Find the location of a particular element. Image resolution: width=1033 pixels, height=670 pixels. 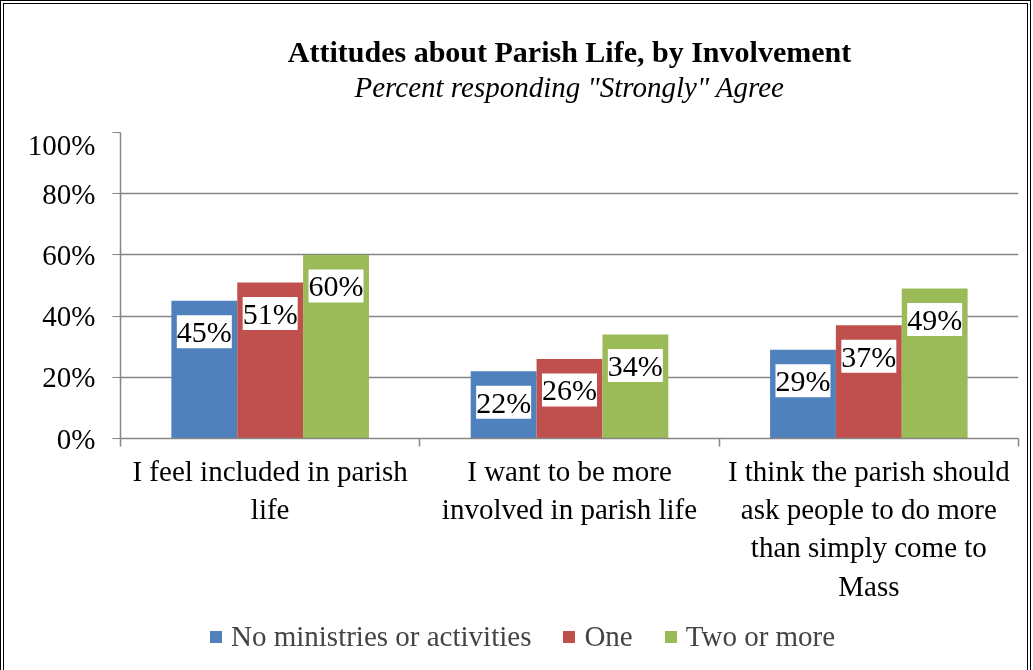

y-tick-label: 80% is located at coordinates (69, 193).